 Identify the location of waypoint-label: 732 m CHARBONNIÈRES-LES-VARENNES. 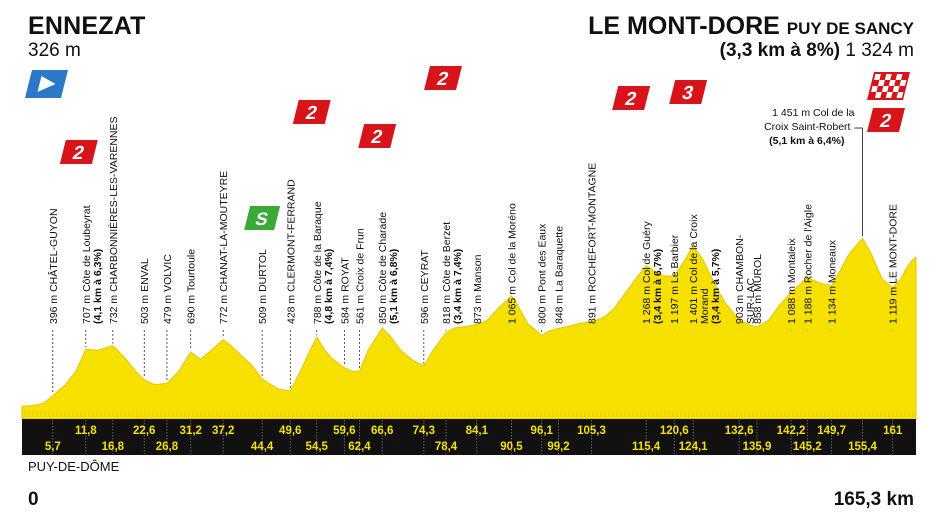
(113, 220).